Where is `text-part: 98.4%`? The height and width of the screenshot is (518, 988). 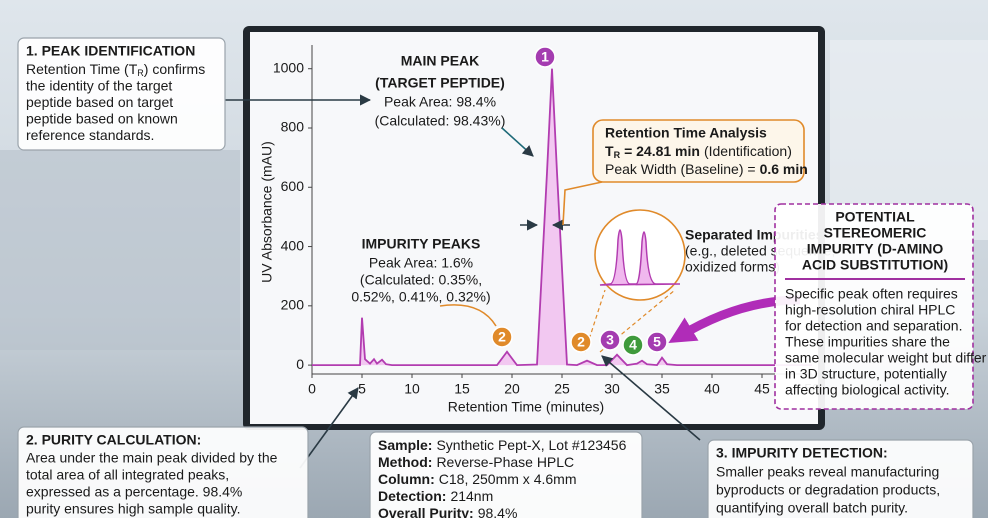 text-part: 98.4% is located at coordinates (498, 511).